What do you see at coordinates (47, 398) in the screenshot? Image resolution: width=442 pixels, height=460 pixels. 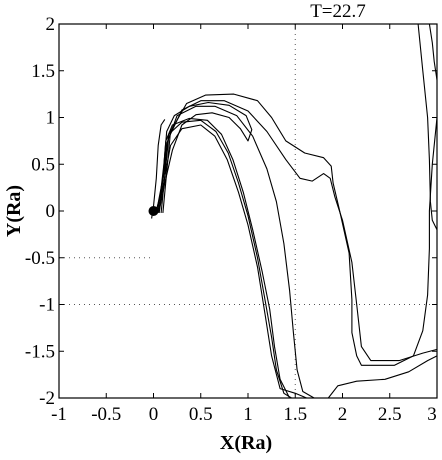 I see `y-tick-label: -2` at bounding box center [47, 398].